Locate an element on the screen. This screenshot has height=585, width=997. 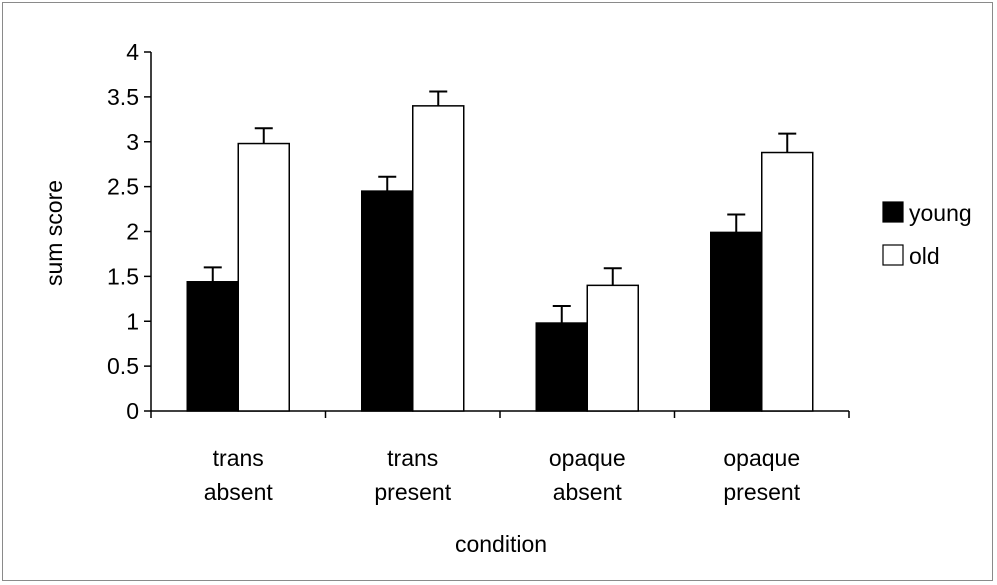
legend-swatch-young is located at coordinates (893, 212).